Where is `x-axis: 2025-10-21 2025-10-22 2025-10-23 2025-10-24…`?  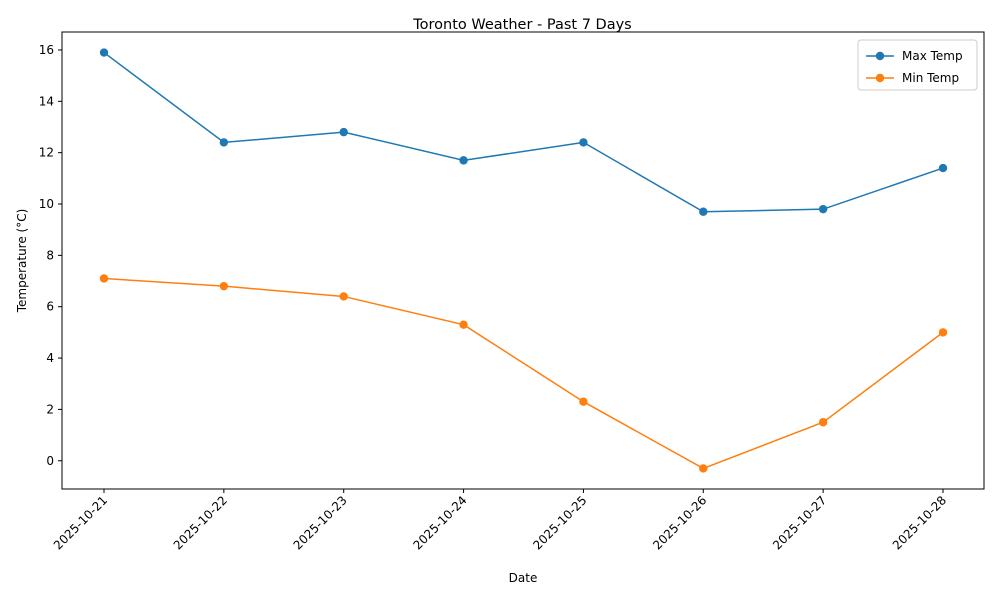 x-axis: 2025-10-21 2025-10-22 2025-10-23 2025-10-24… is located at coordinates (500, 520).